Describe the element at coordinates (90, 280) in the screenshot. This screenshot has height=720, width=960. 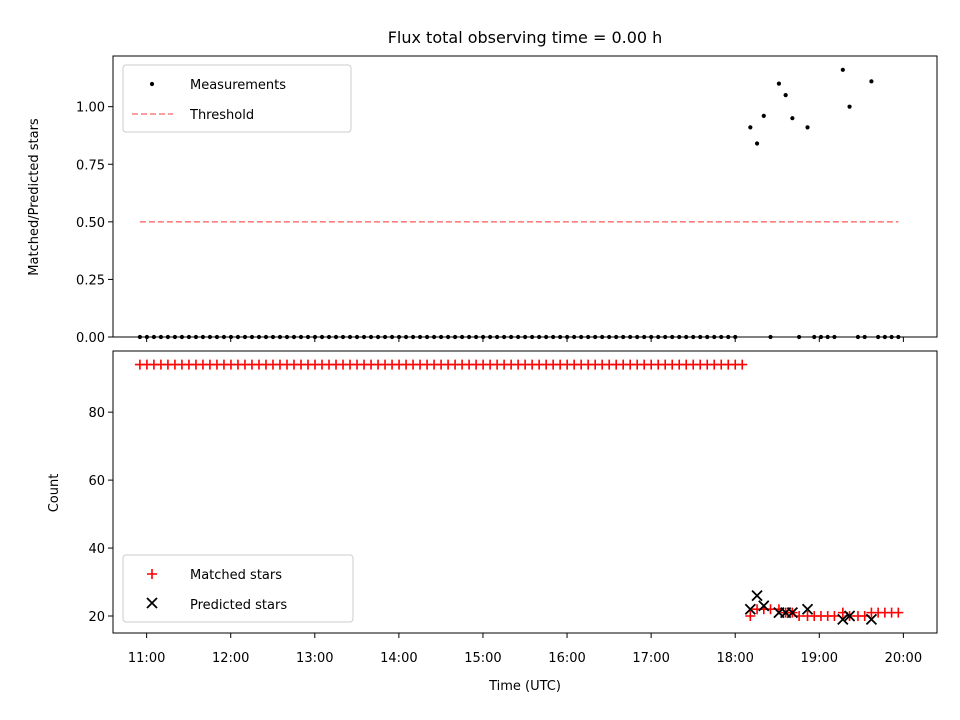
I see `top-y-tick-label: 0.25` at that location.